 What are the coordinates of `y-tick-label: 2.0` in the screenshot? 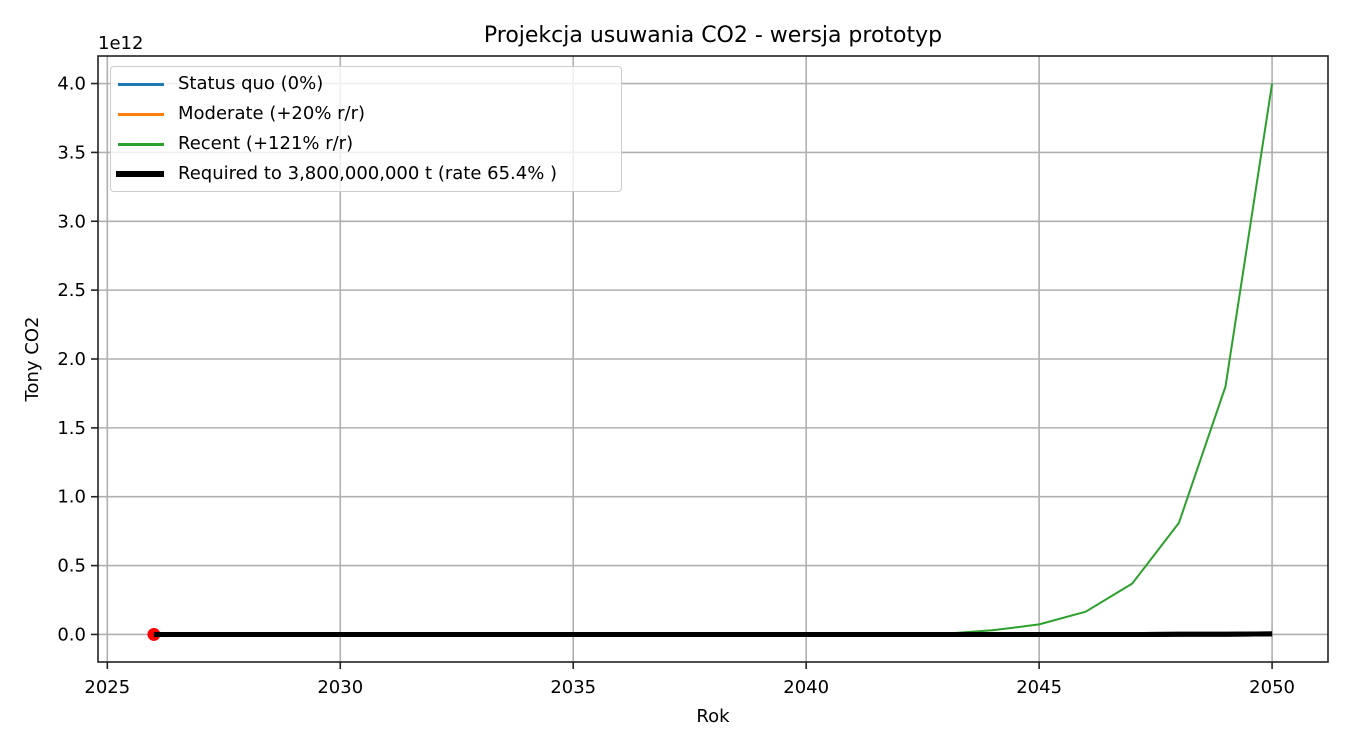 It's located at (71, 359).